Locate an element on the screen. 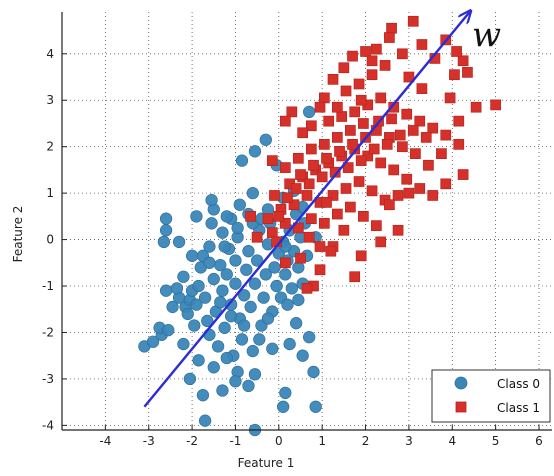  legend-box is located at coordinates (491, 396).